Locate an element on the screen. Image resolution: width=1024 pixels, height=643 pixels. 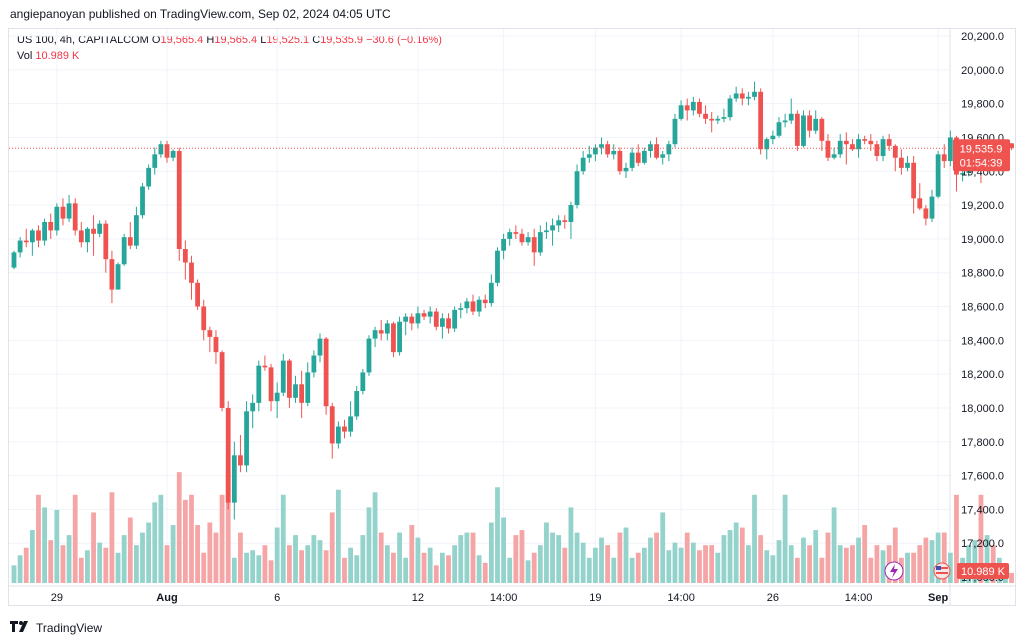
symbol-name: US 100, 4h, CAPITALCOM is located at coordinates (83, 40).